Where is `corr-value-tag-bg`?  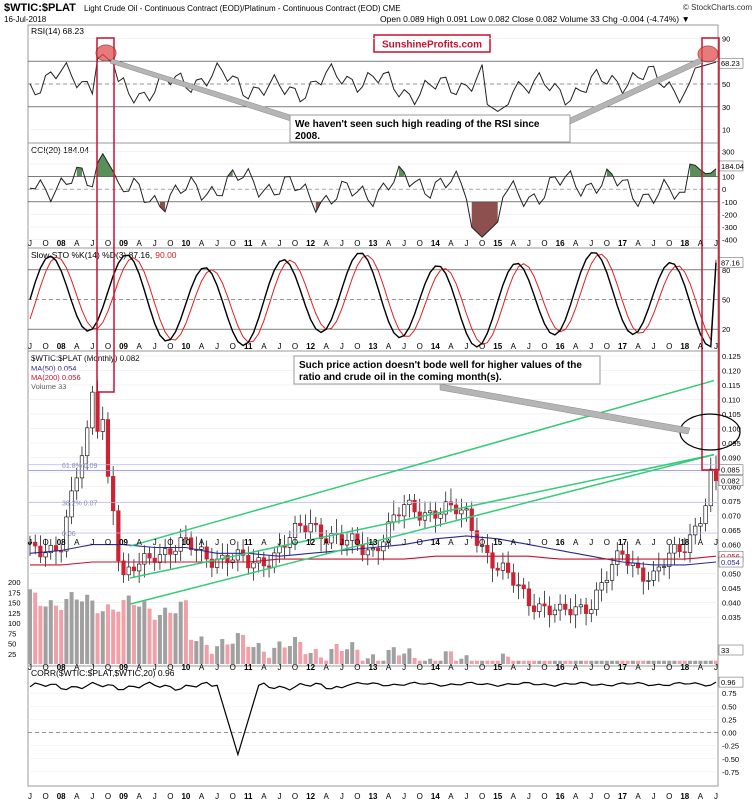 corr-value-tag-bg is located at coordinates (731, 682).